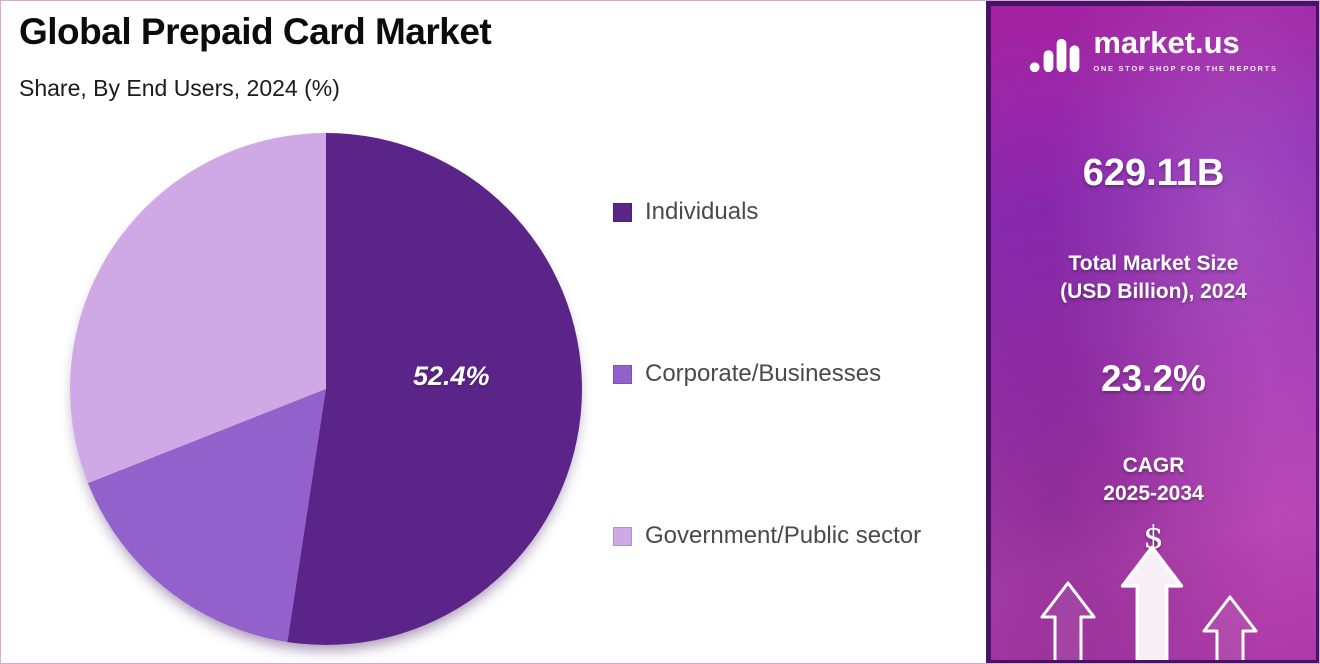 The width and height of the screenshot is (1320, 664). I want to click on pie-slice-label: 52.4%, so click(451, 376).